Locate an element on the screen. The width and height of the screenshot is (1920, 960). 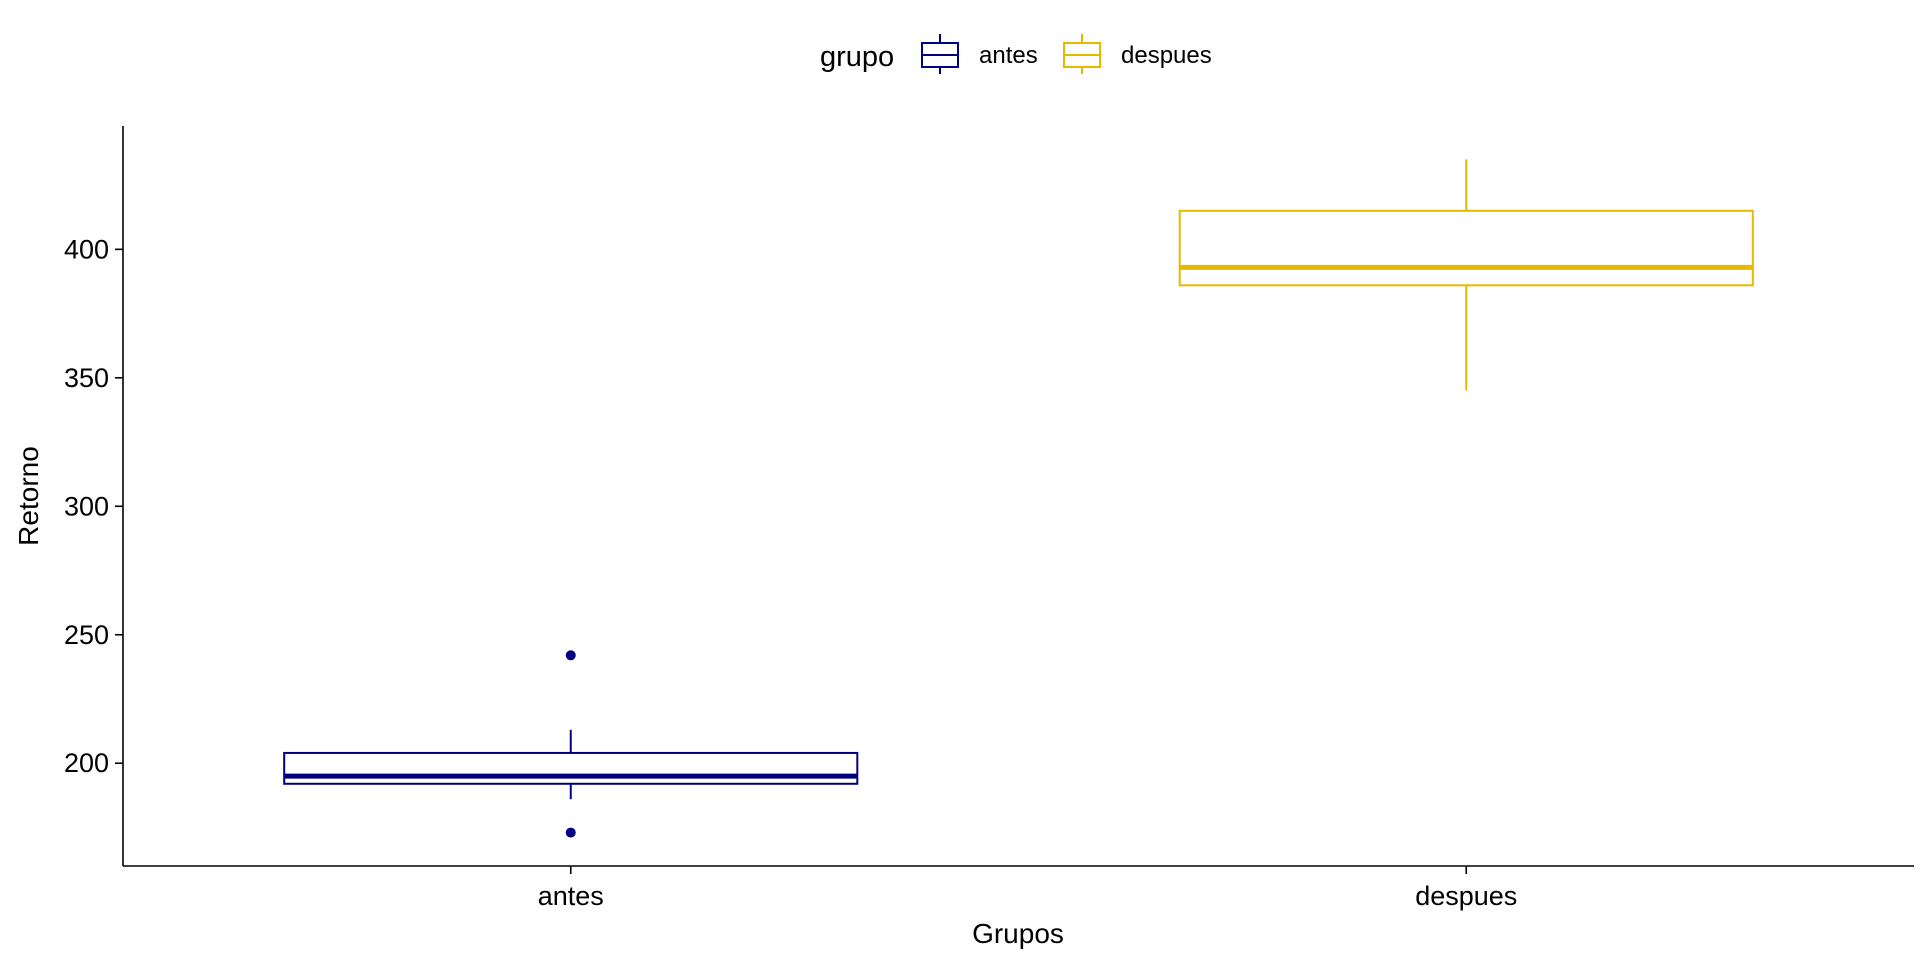
legend-entry-antes: antes is located at coordinates (979, 54).